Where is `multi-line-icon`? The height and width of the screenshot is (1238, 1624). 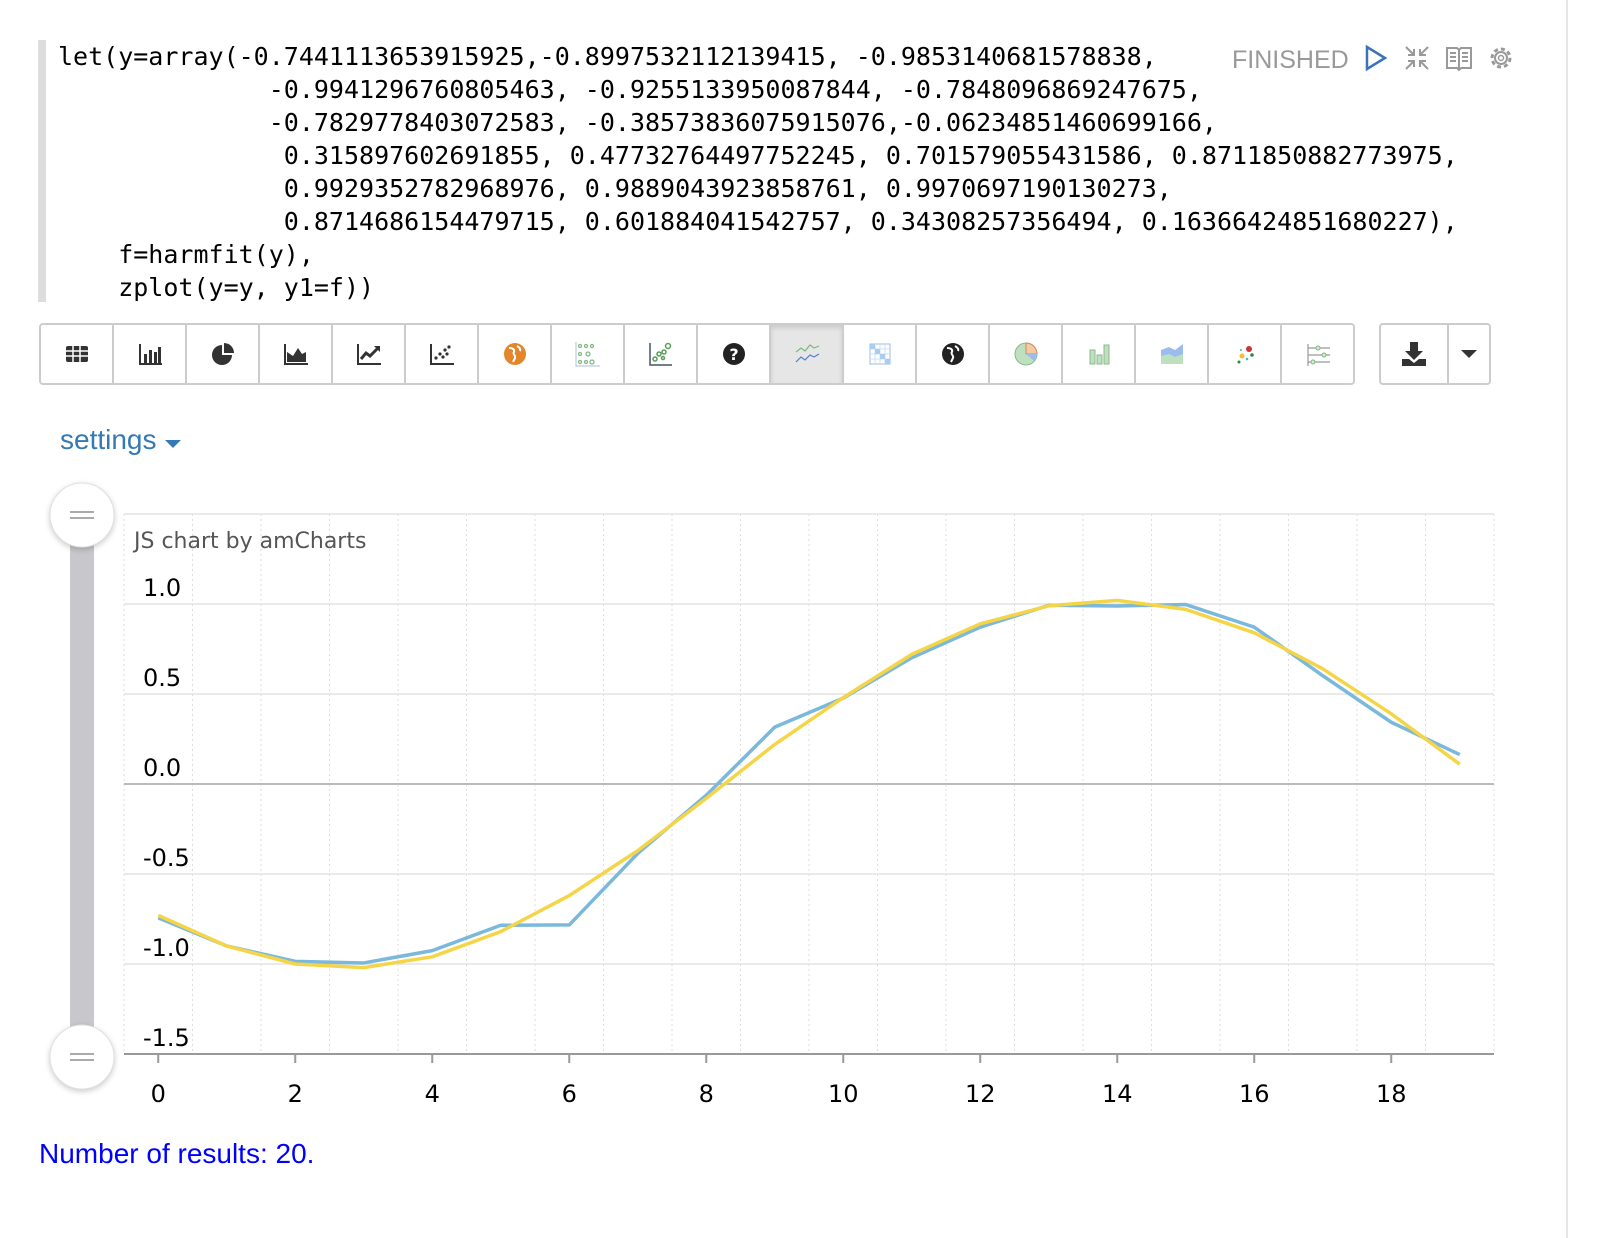 multi-line-icon is located at coordinates (807, 353).